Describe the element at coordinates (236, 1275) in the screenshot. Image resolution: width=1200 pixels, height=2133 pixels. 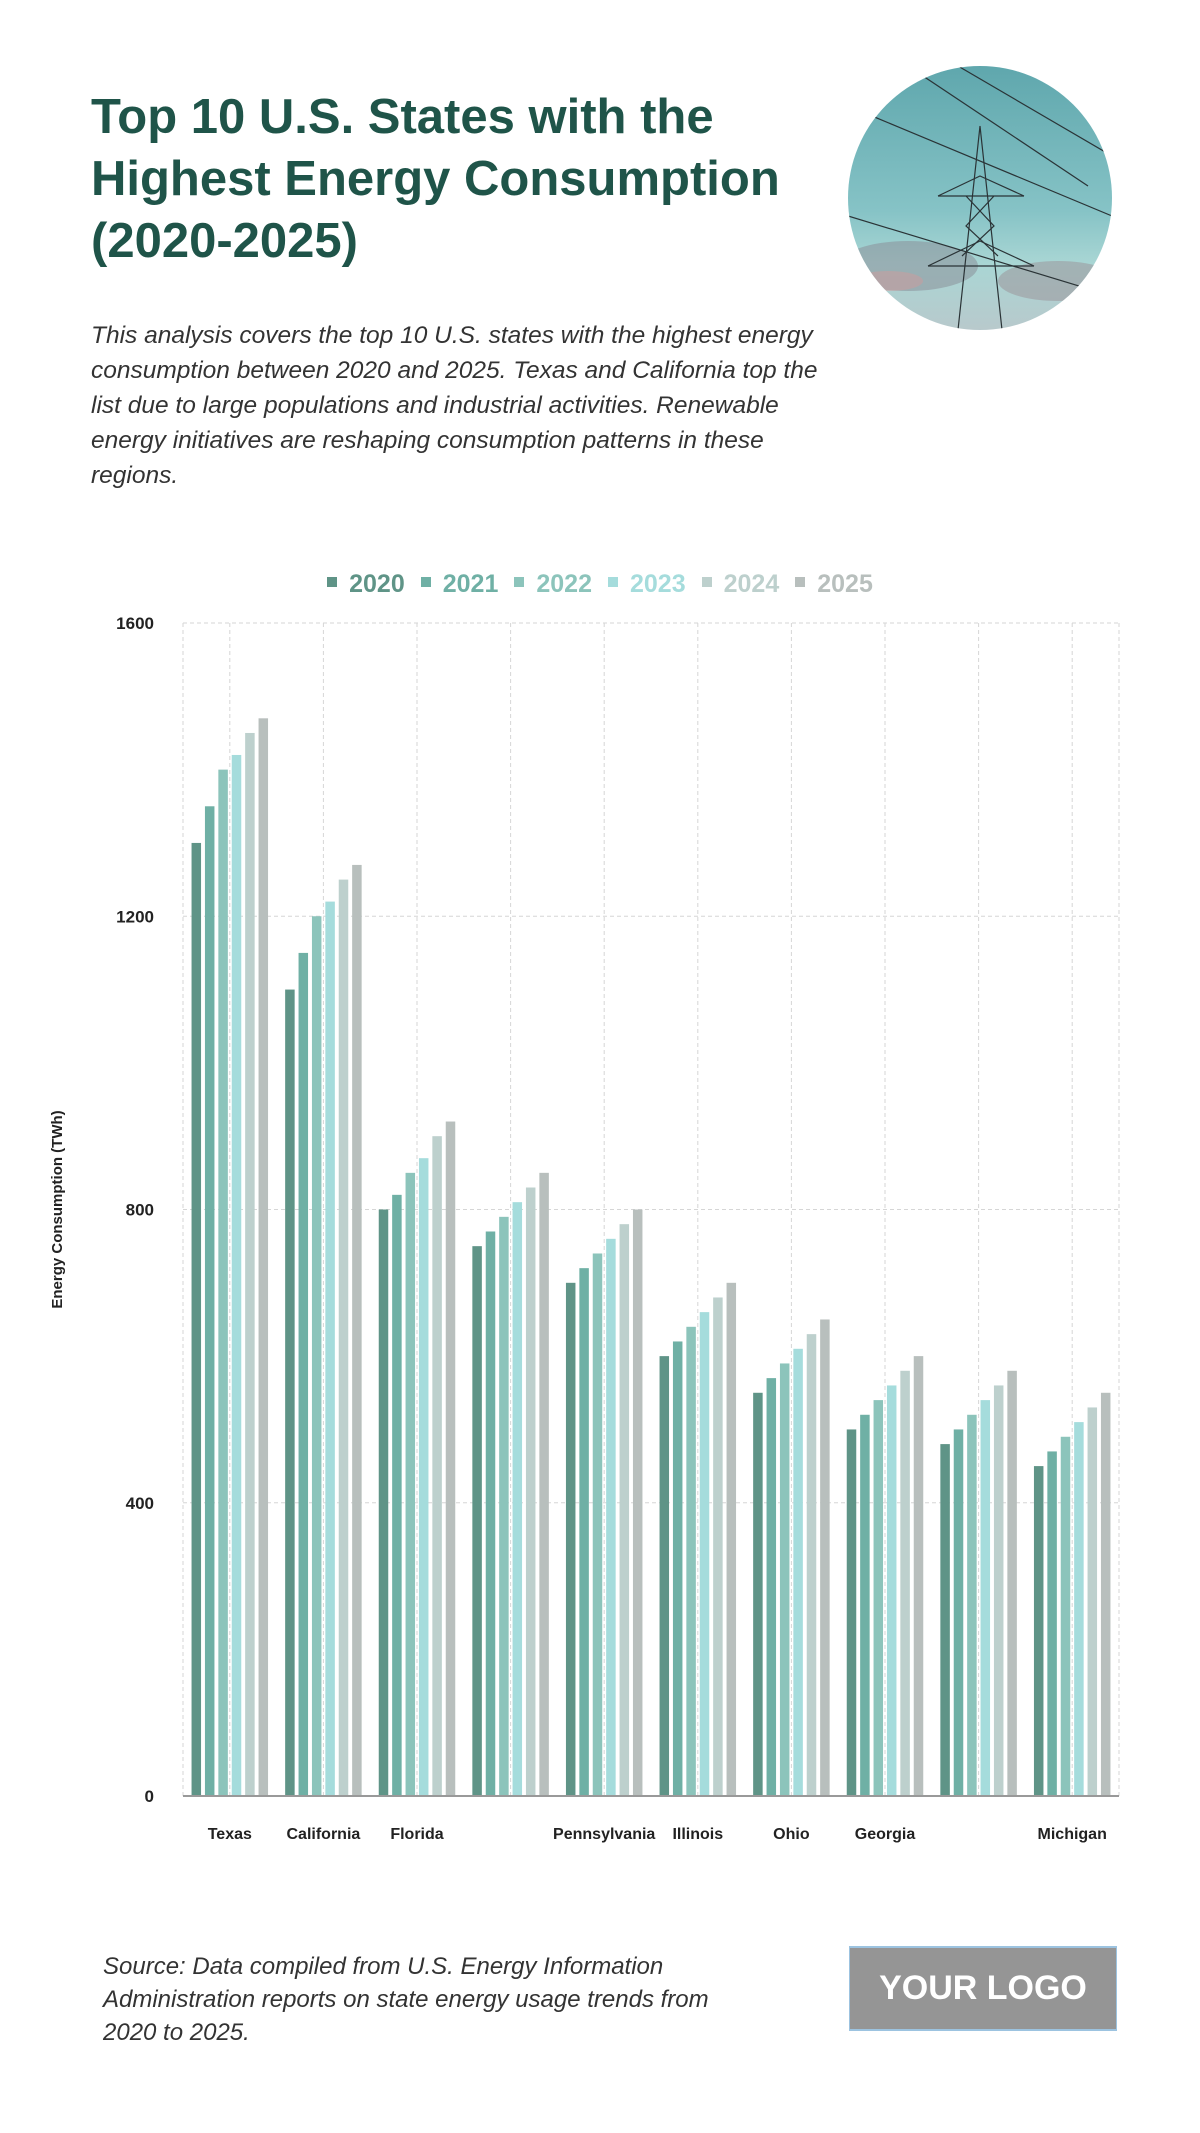
I see `bar-texas-2023` at that location.